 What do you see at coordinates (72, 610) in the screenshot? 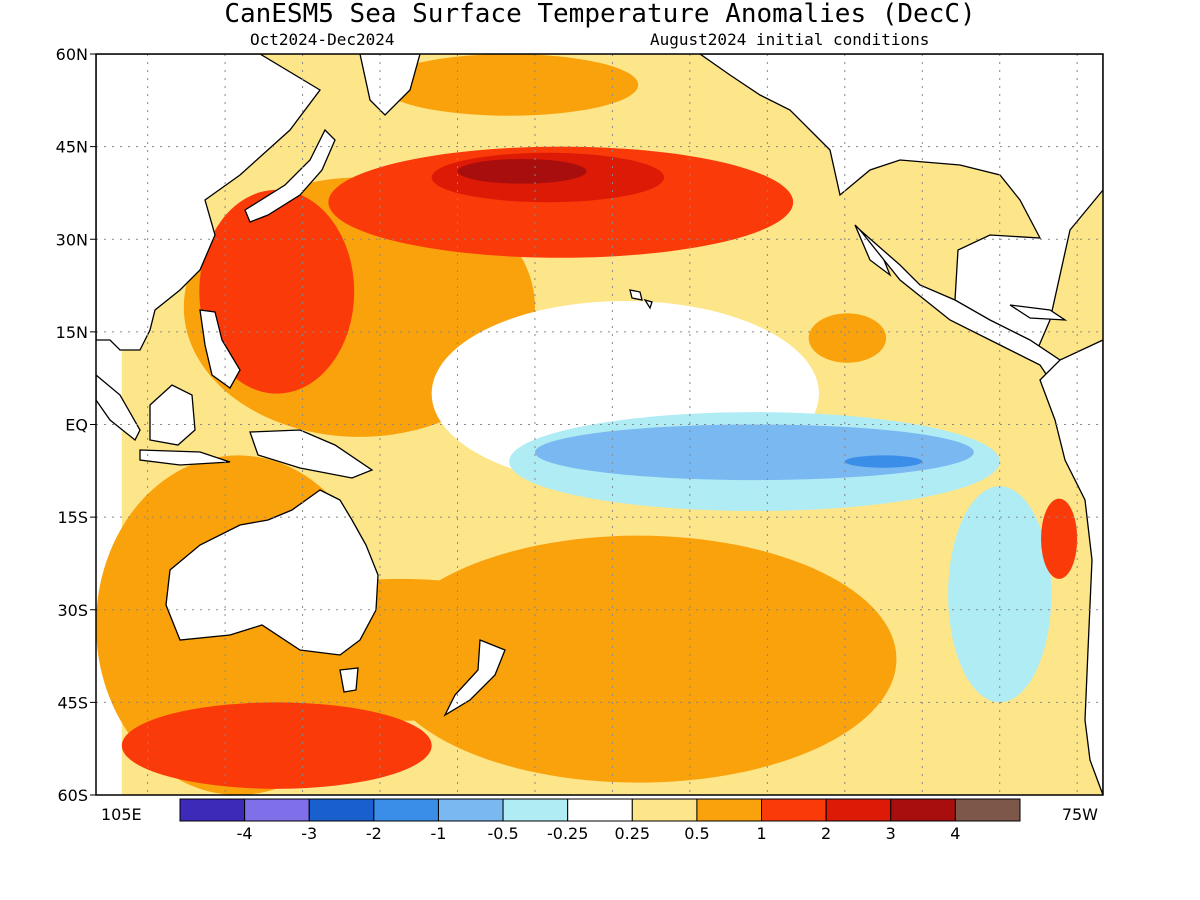
I see `lat-label: 30S` at bounding box center [72, 610].